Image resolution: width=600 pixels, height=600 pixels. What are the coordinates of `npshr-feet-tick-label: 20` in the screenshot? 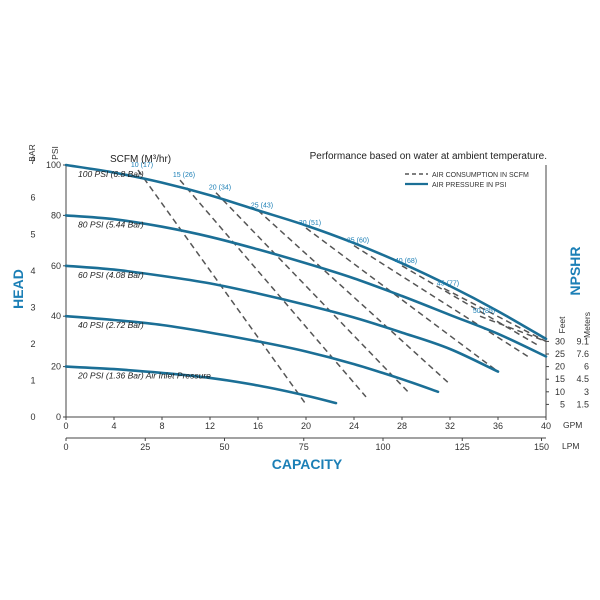 It's located at (560, 367).